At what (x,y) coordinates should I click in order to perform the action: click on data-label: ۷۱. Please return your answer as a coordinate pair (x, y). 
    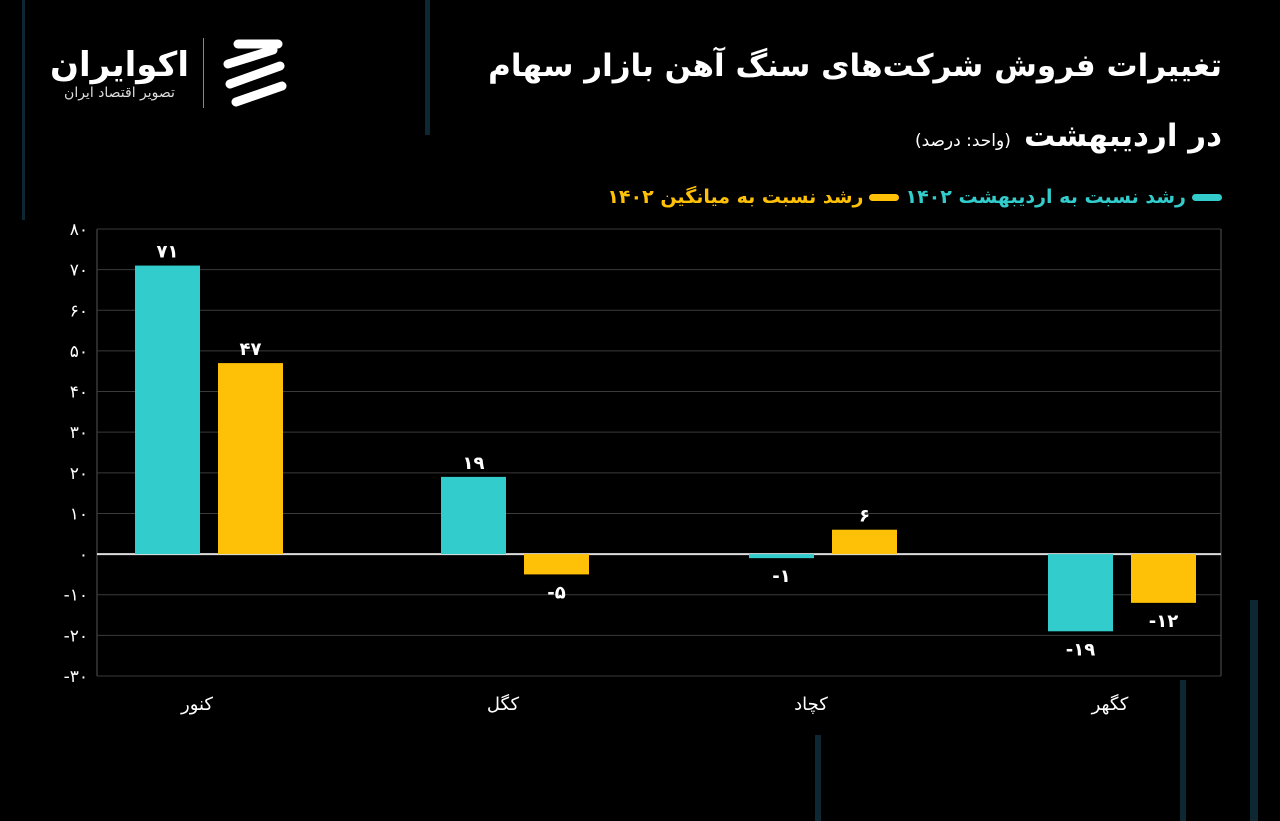
    Looking at the image, I should click on (168, 252).